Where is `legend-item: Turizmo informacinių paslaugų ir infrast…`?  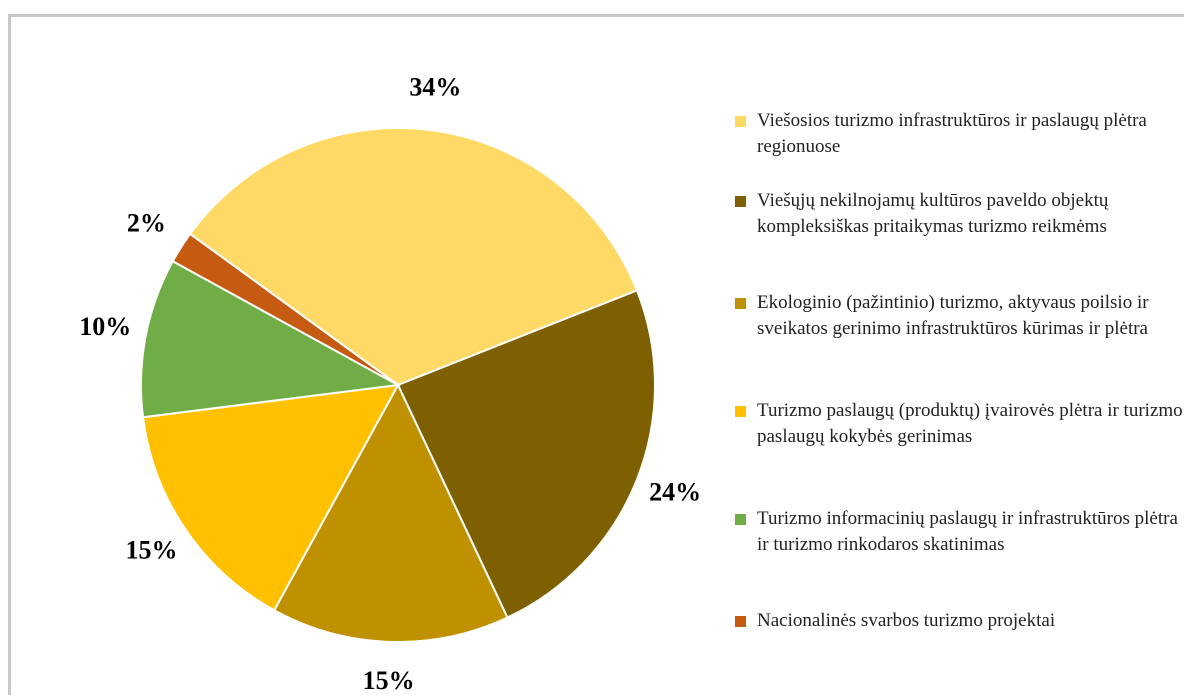
legend-item: Turizmo informacinių paslaugų ir infrast… is located at coordinates (959, 532).